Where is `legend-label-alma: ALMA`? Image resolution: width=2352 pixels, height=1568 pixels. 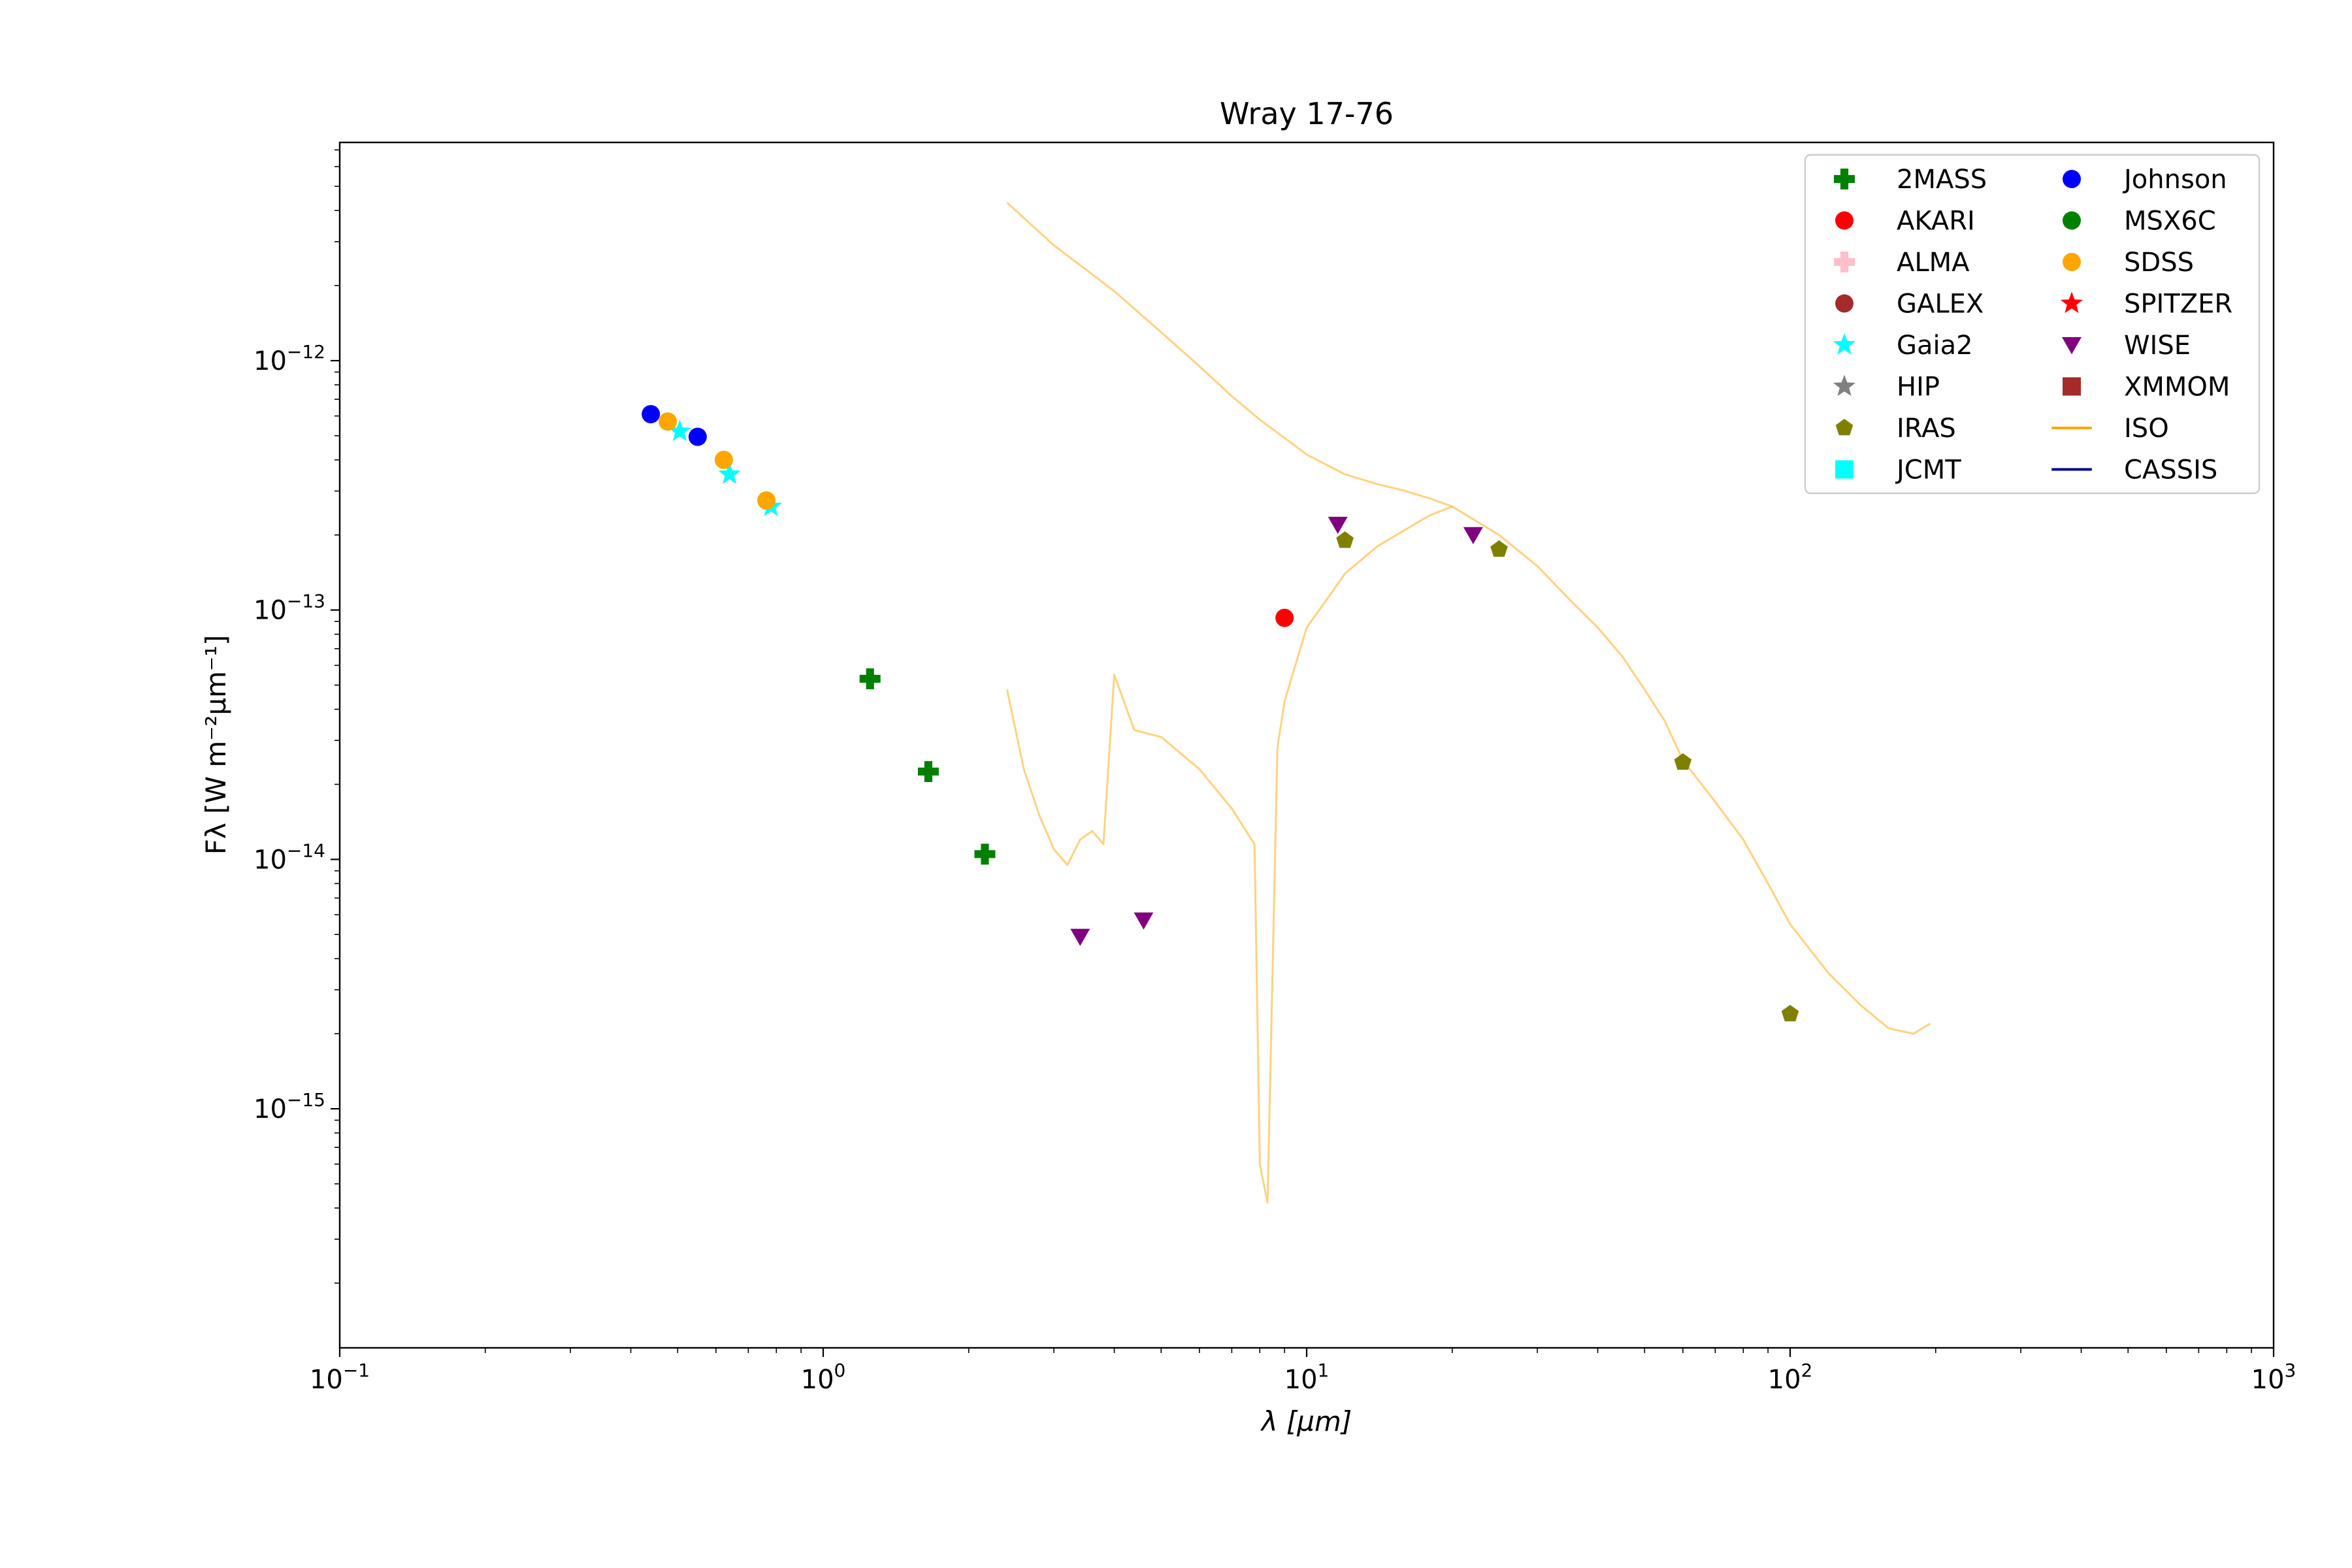 legend-label-alma: ALMA is located at coordinates (1933, 263).